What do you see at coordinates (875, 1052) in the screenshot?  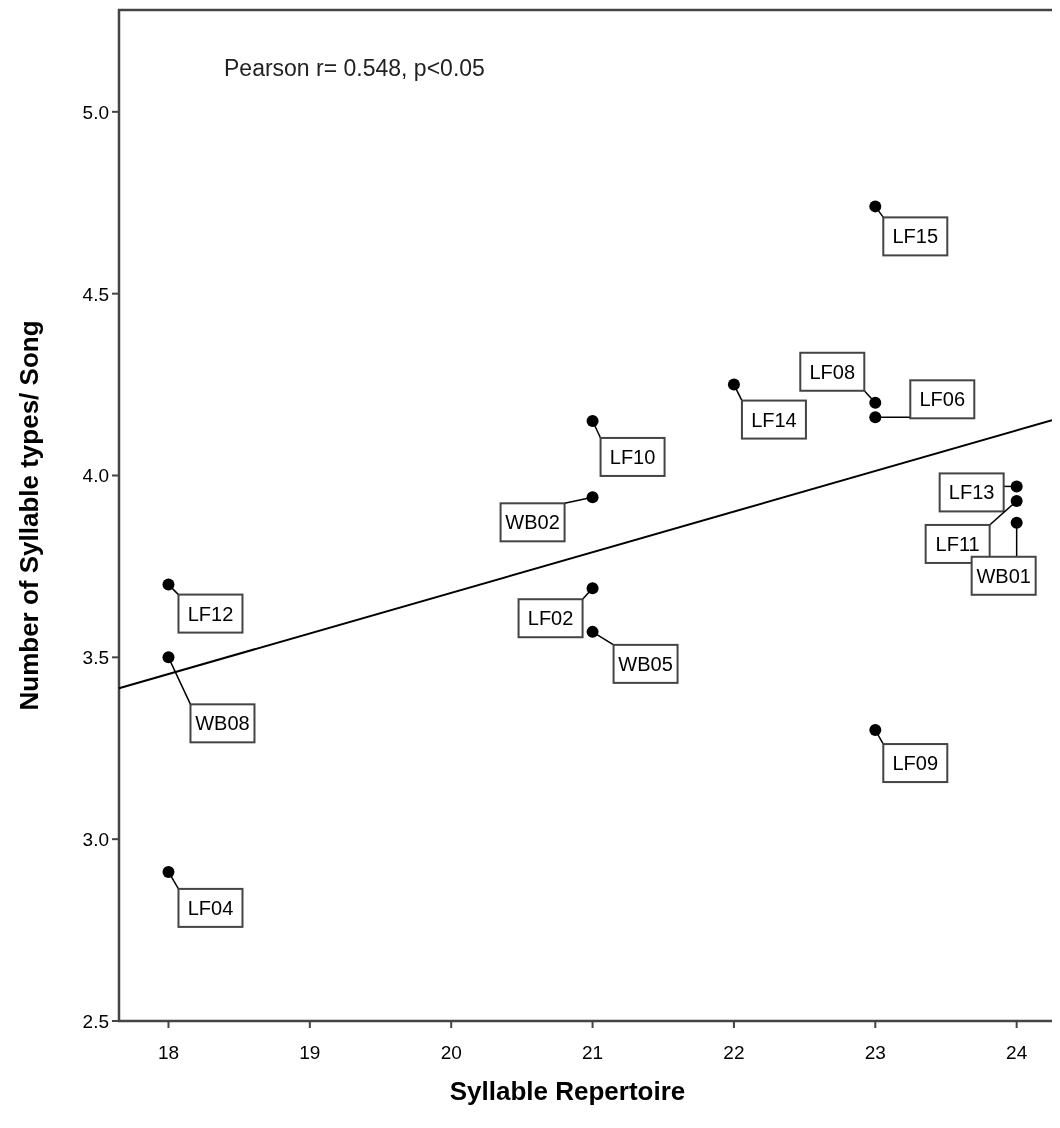 I see `x-tick-label: 23` at bounding box center [875, 1052].